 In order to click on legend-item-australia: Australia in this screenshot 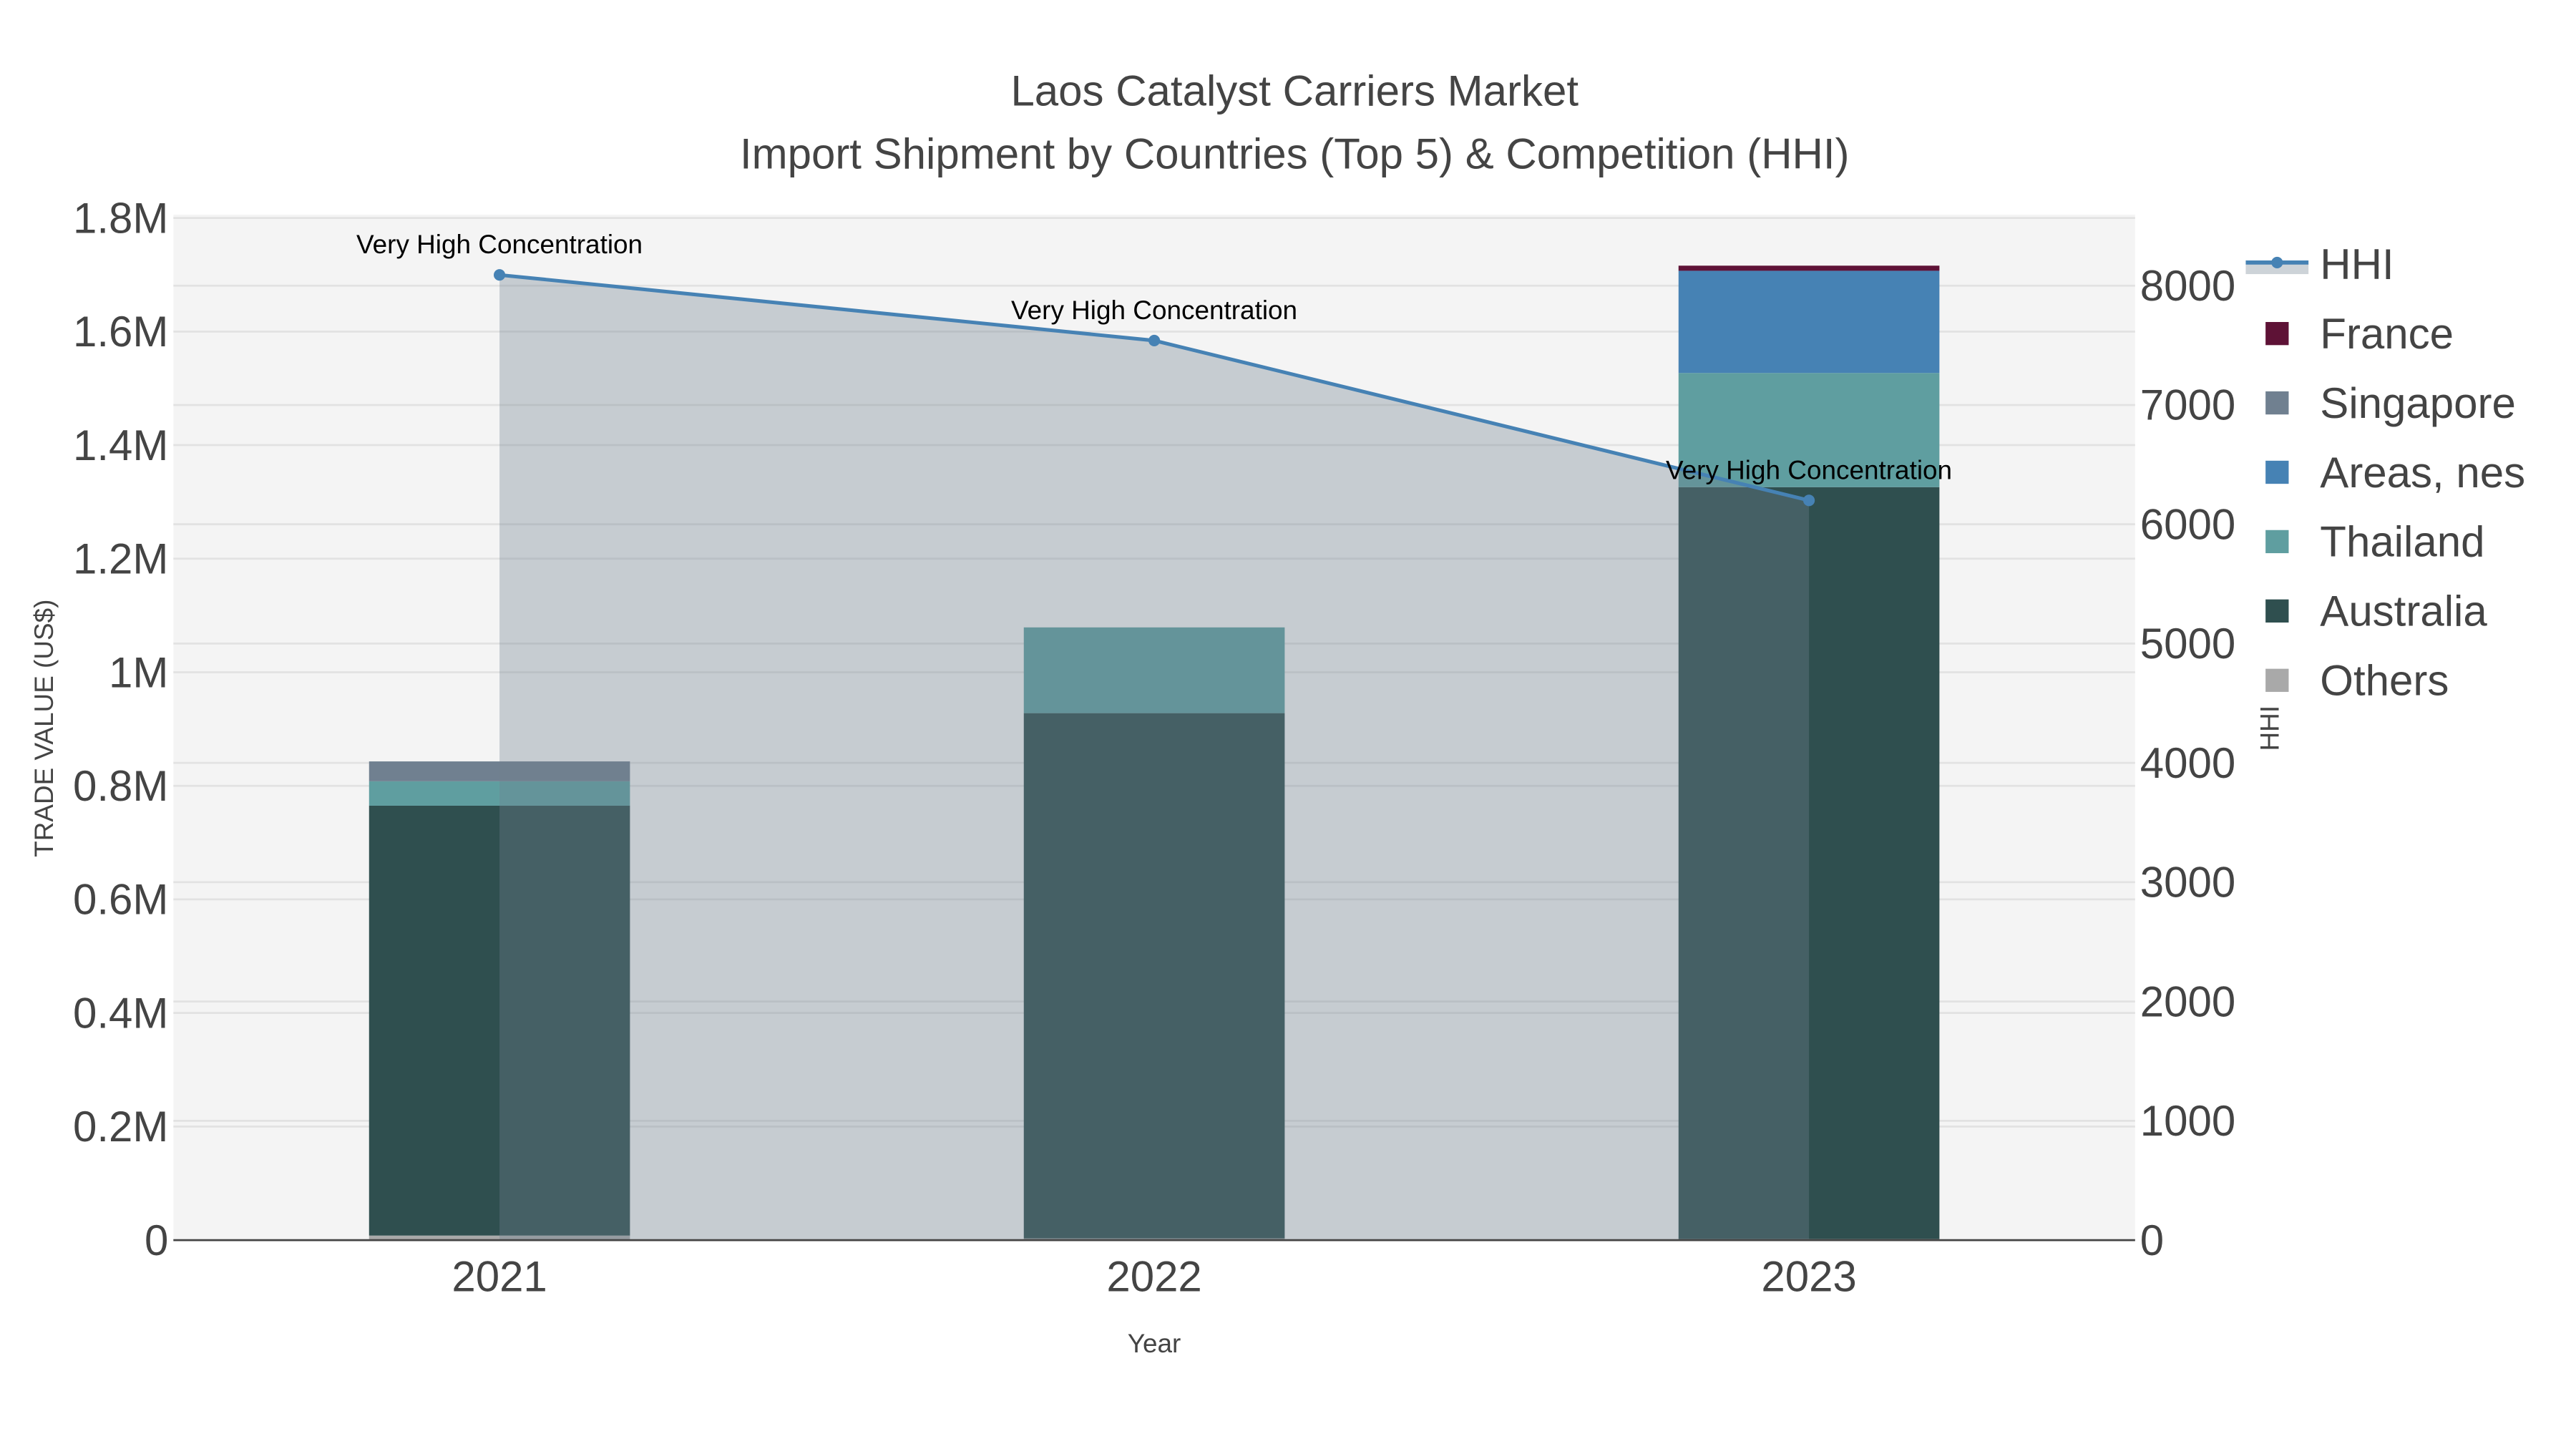, I will do `click(2376, 611)`.